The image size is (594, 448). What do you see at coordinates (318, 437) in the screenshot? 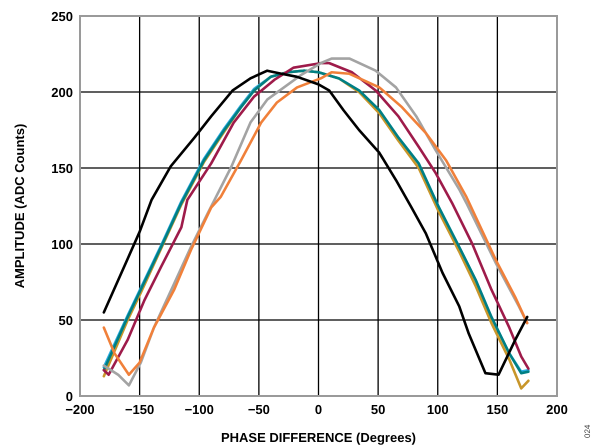
I see `x-axis-title: PHASE DIFFERENCE (Degrees)` at bounding box center [318, 437].